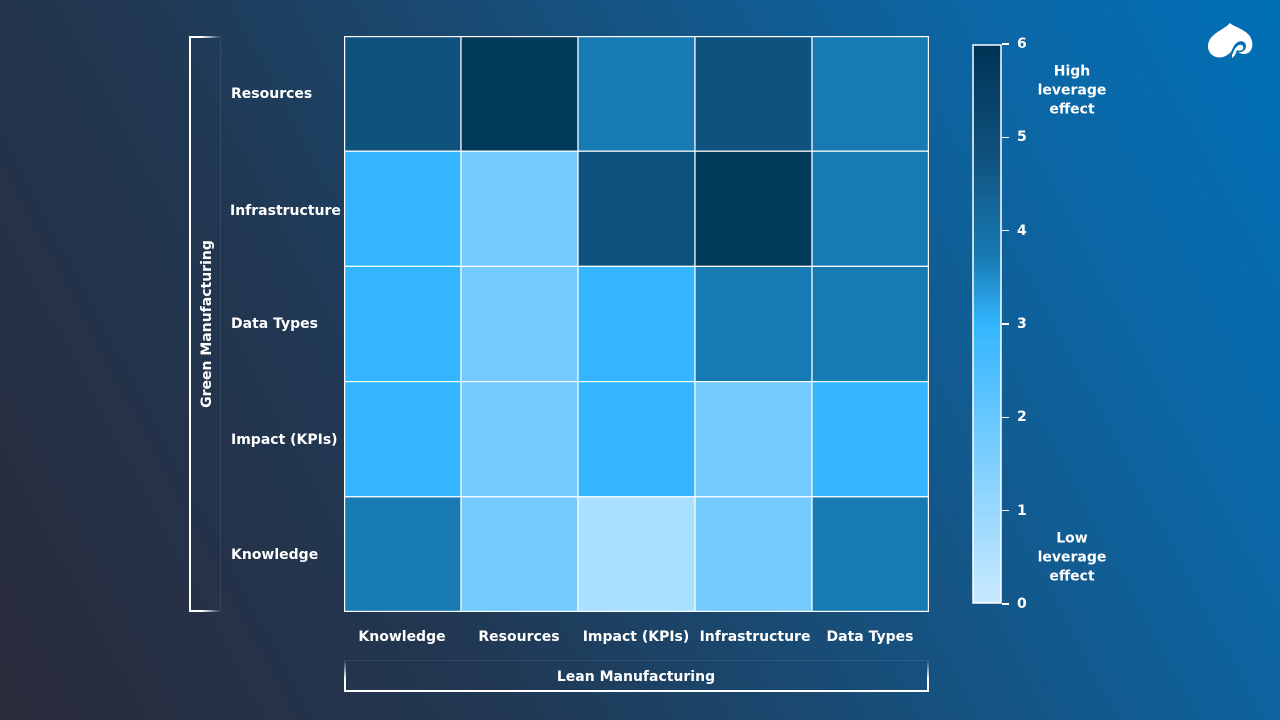 This screenshot has width=1280, height=720. I want to click on colorbar-low-line: leverage, so click(1072, 557).